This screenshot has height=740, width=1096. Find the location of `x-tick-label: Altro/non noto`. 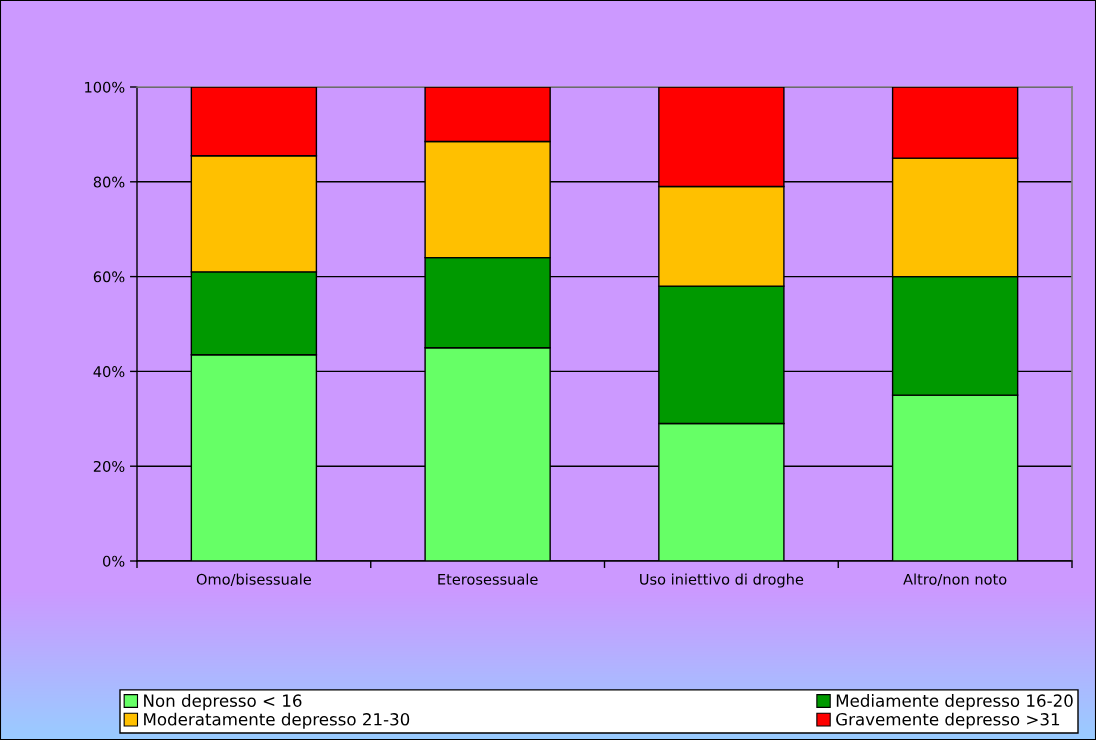

x-tick-label: Altro/non noto is located at coordinates (955, 579).